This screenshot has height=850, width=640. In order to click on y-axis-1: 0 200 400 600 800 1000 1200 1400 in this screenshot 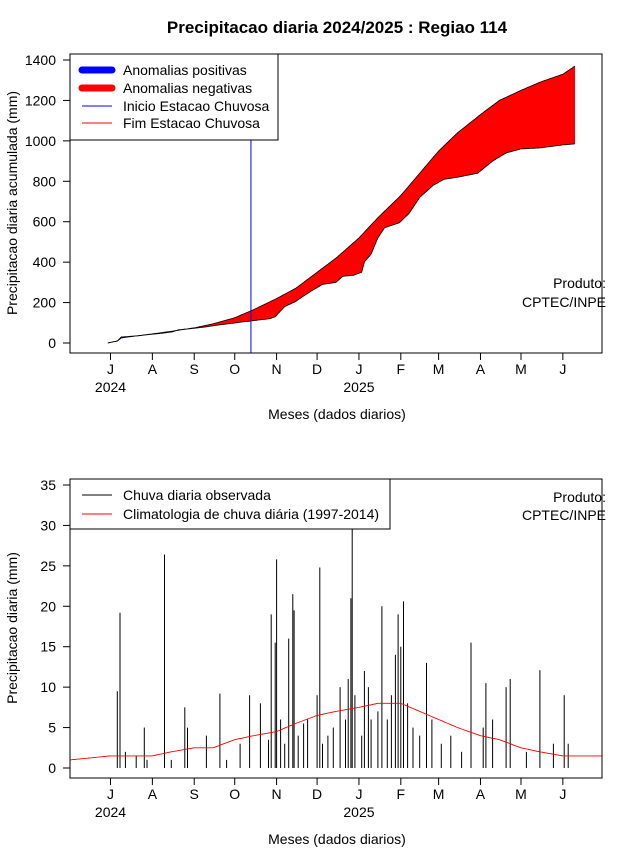, I will do `click(47, 201)`.